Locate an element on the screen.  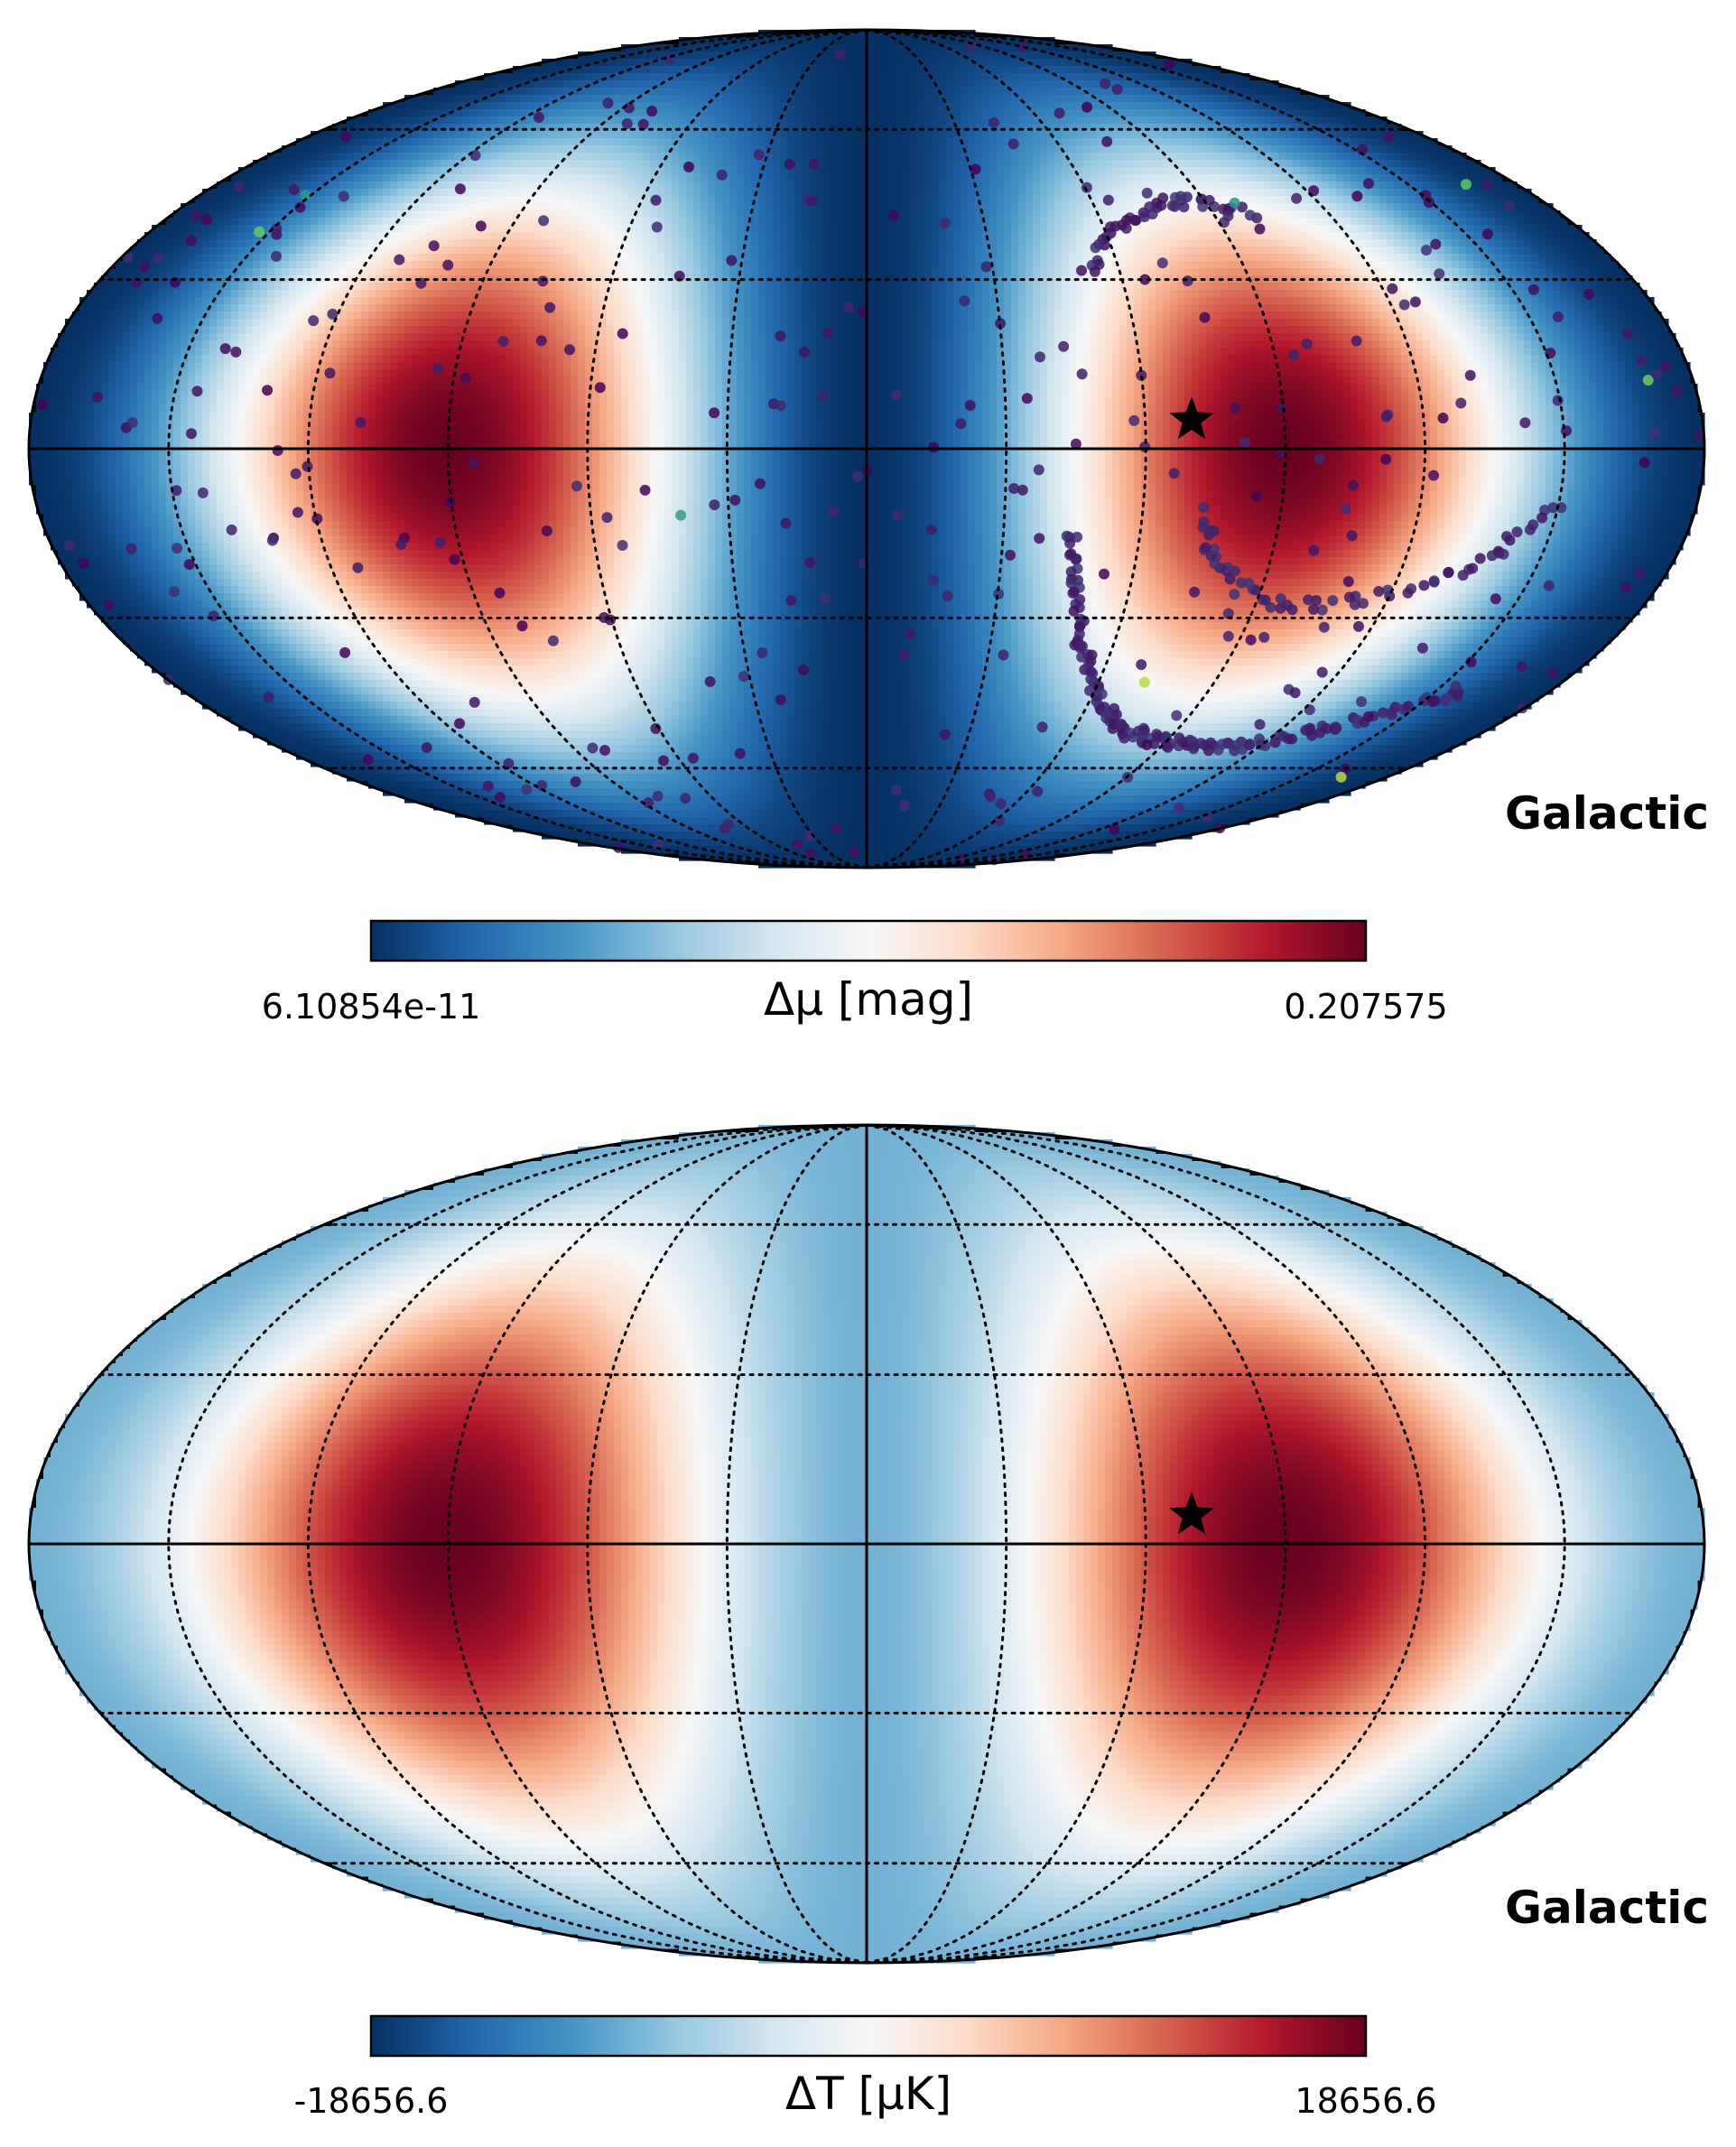
colorbar: 6.10854e-11 0.207575 Δμ [mag] is located at coordinates (855, 974).